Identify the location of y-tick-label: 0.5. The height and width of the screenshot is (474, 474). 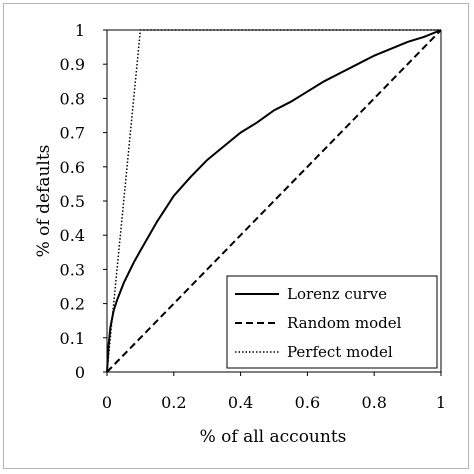
(72, 201).